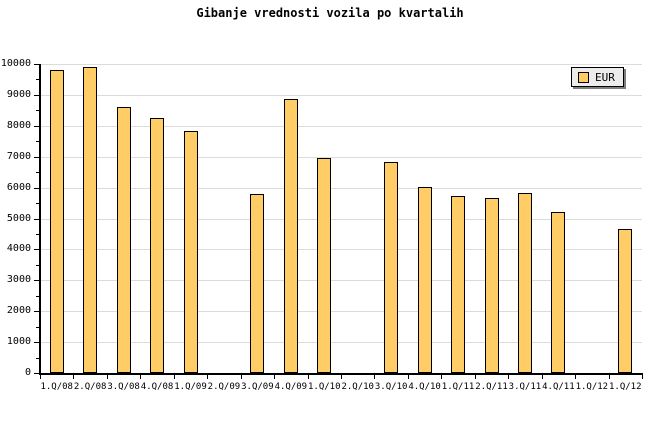 The width and height of the screenshot is (660, 440). Describe the element at coordinates (257, 387) in the screenshot. I see `x-axis-label: 3.Q/09` at that location.